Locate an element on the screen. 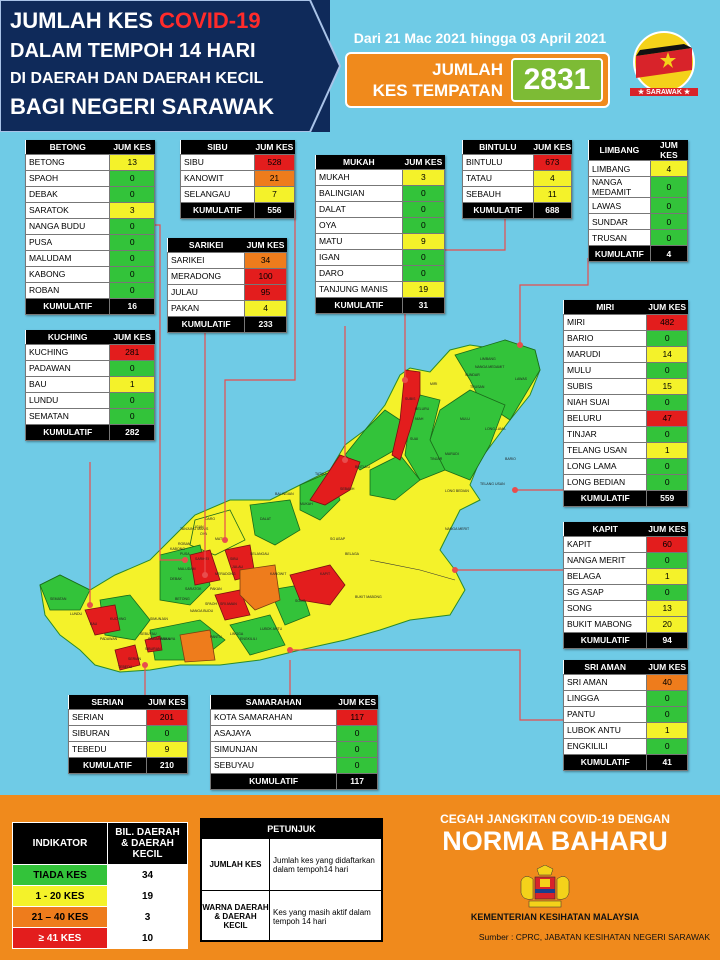 The width and height of the screenshot is (720, 960). title-covid: COVID-19 is located at coordinates (210, 20).